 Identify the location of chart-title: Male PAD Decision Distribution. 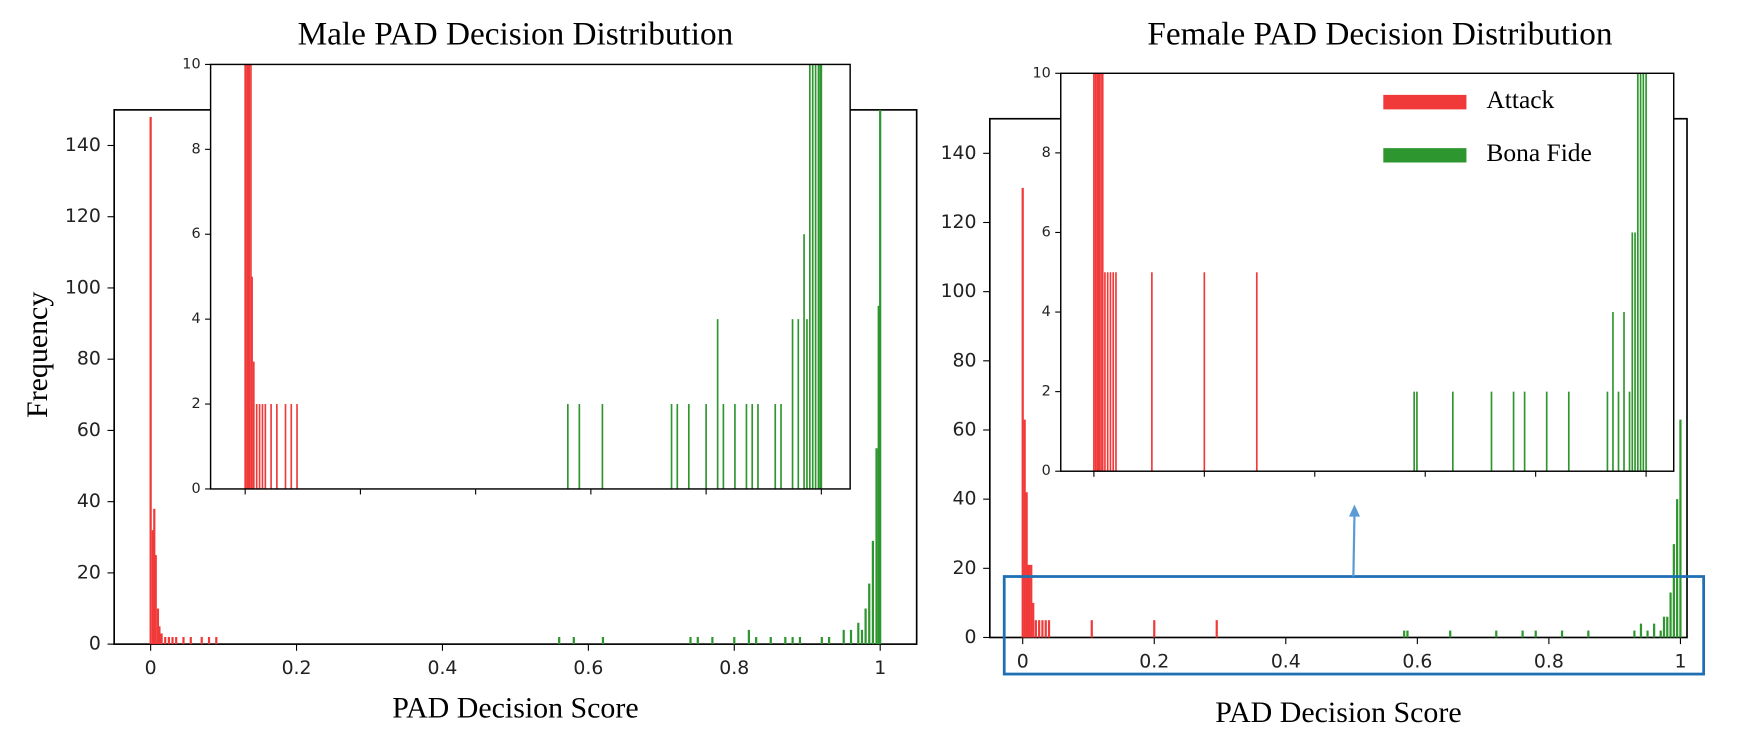
(516, 33).